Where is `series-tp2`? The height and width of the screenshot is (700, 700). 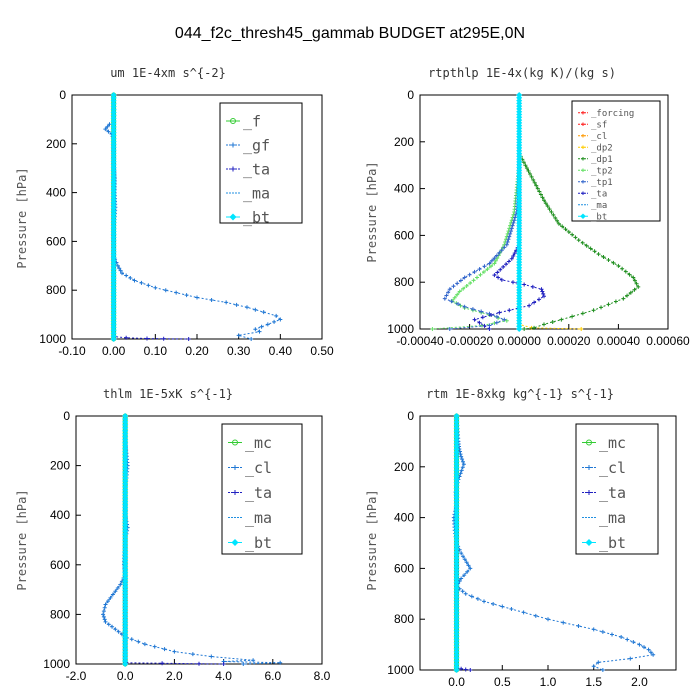 series-tp2 is located at coordinates (476, 247).